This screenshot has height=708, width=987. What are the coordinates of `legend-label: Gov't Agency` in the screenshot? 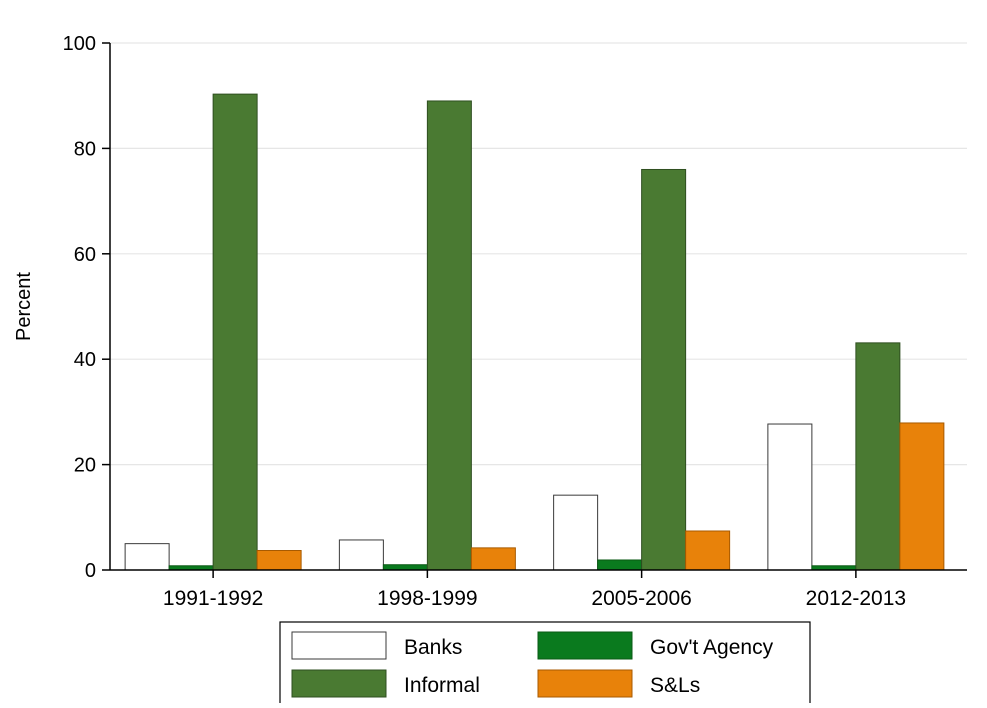 It's located at (712, 647).